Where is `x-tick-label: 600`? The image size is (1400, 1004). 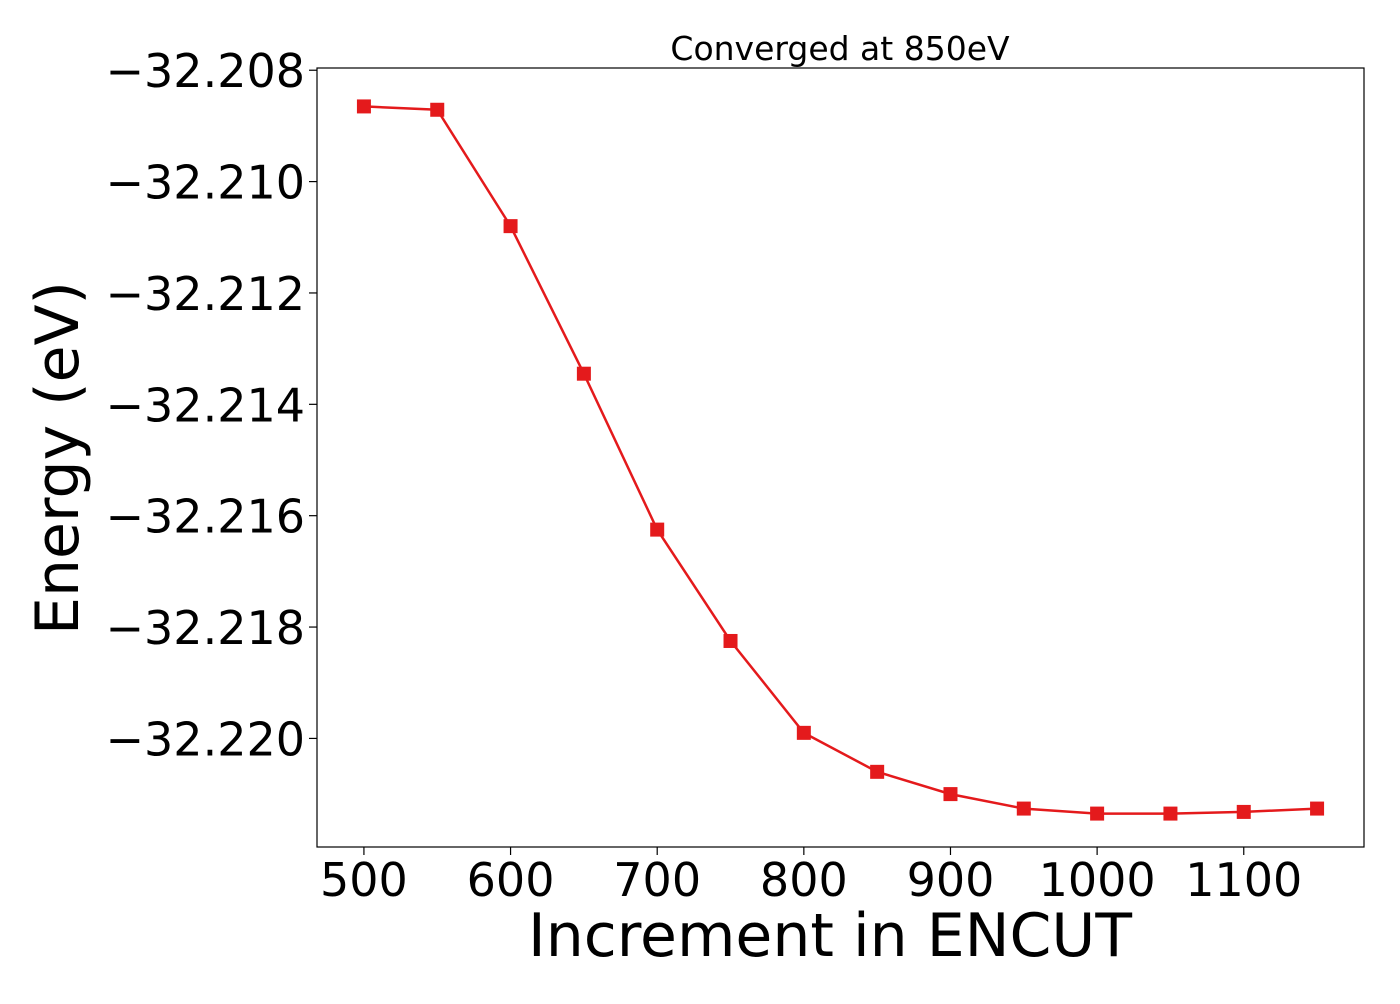
x-tick-label: 600 is located at coordinates (511, 880).